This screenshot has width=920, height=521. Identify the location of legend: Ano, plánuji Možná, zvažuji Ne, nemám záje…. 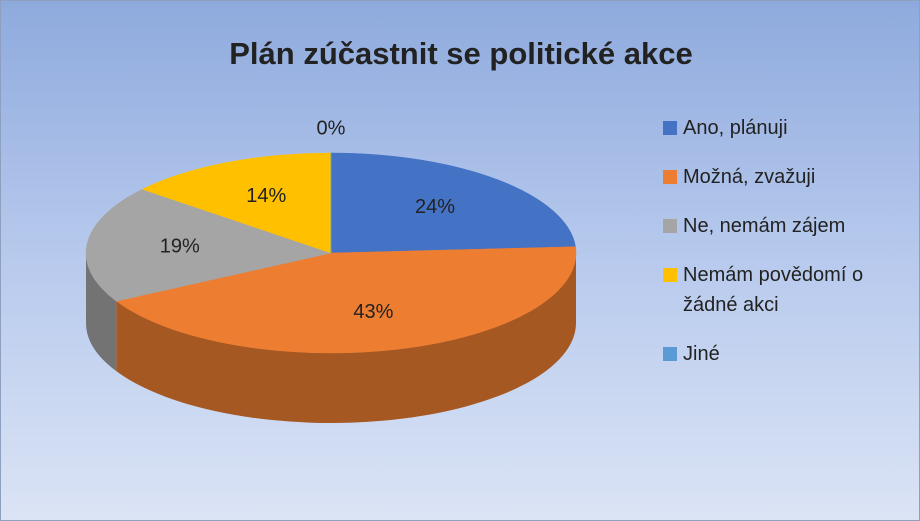
(788, 250).